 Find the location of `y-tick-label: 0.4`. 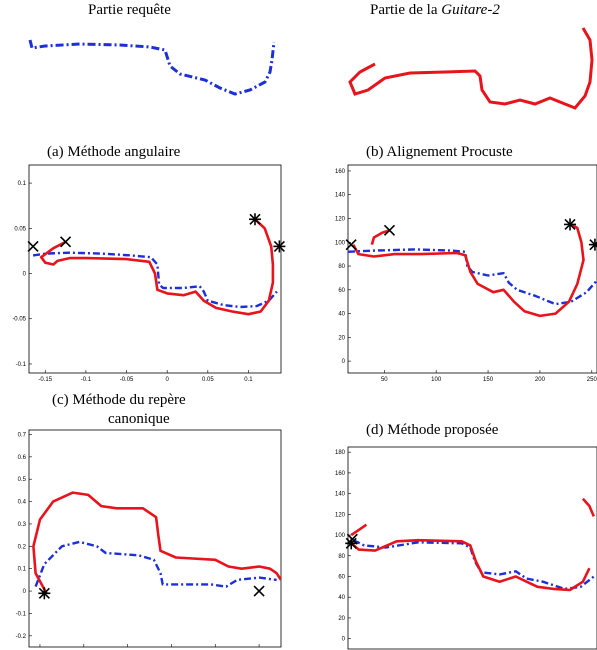

y-tick-label: 0.4 is located at coordinates (22, 503).